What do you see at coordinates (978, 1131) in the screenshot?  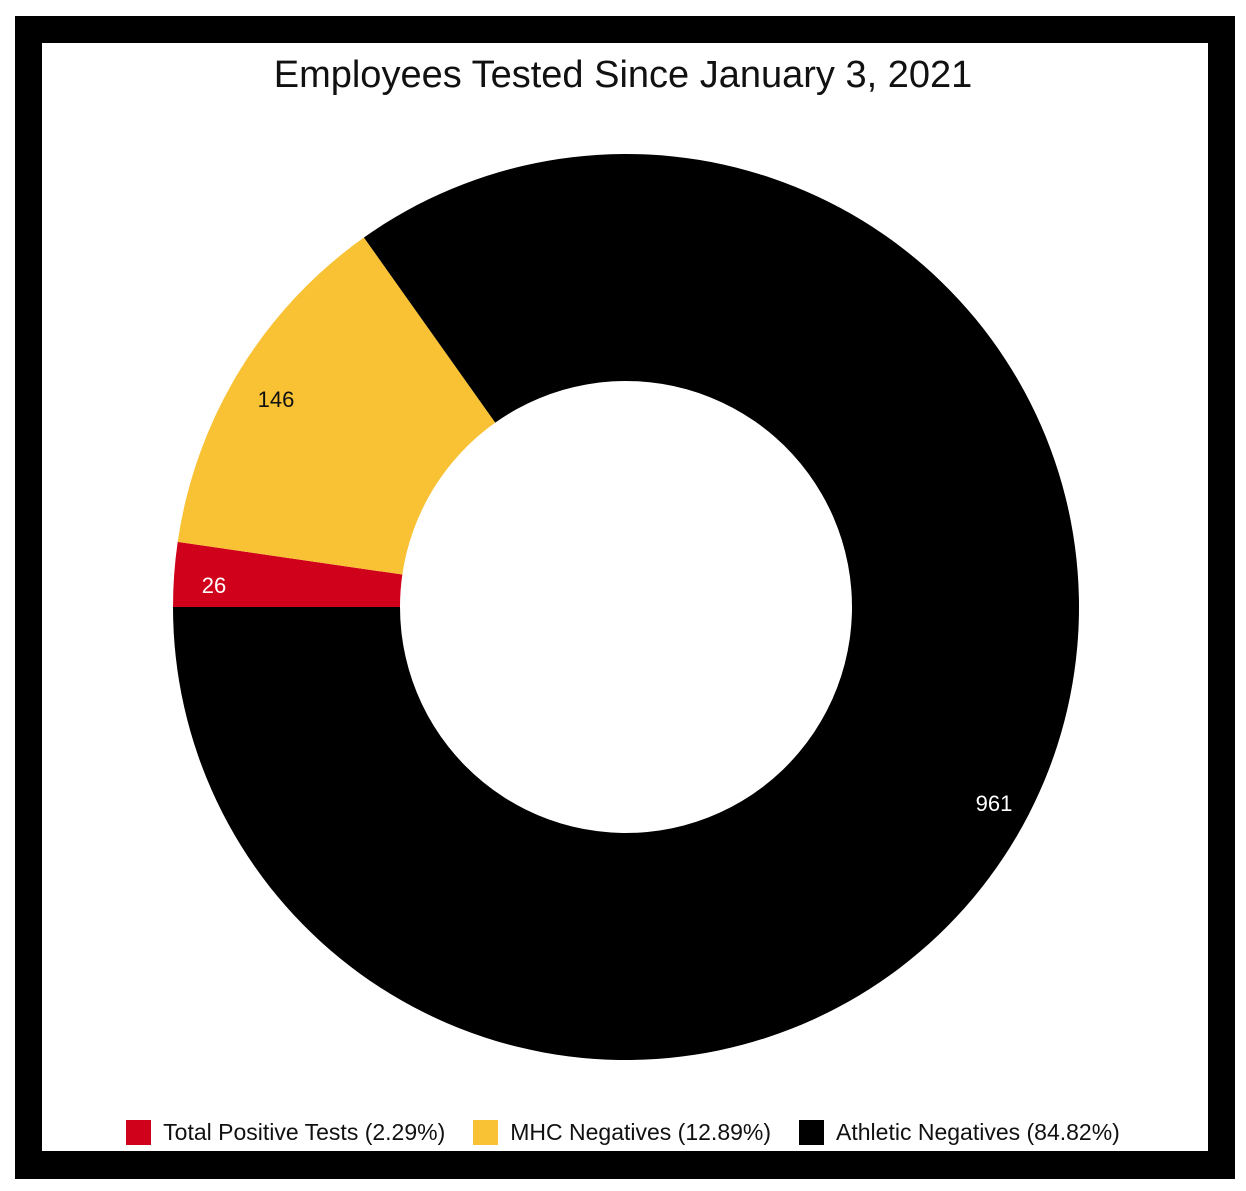 I see `legend-label: Athletic Negatives (84.82%)` at bounding box center [978, 1131].